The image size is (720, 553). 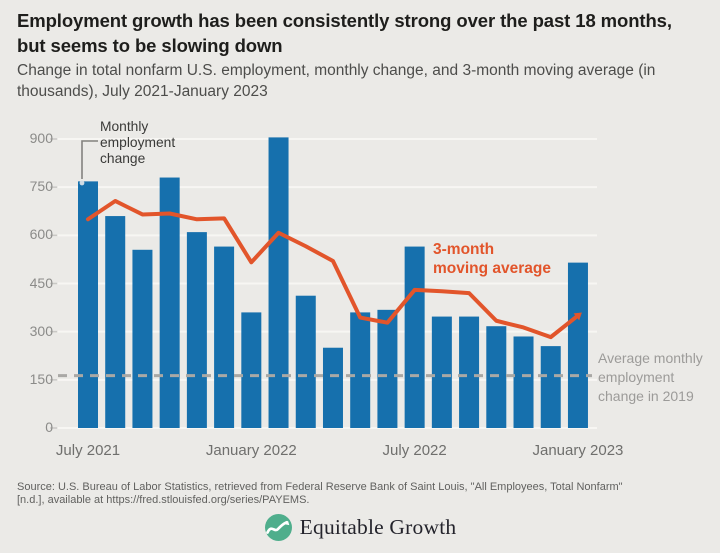 What do you see at coordinates (41, 138) in the screenshot?
I see `y-axis-label: 900` at bounding box center [41, 138].